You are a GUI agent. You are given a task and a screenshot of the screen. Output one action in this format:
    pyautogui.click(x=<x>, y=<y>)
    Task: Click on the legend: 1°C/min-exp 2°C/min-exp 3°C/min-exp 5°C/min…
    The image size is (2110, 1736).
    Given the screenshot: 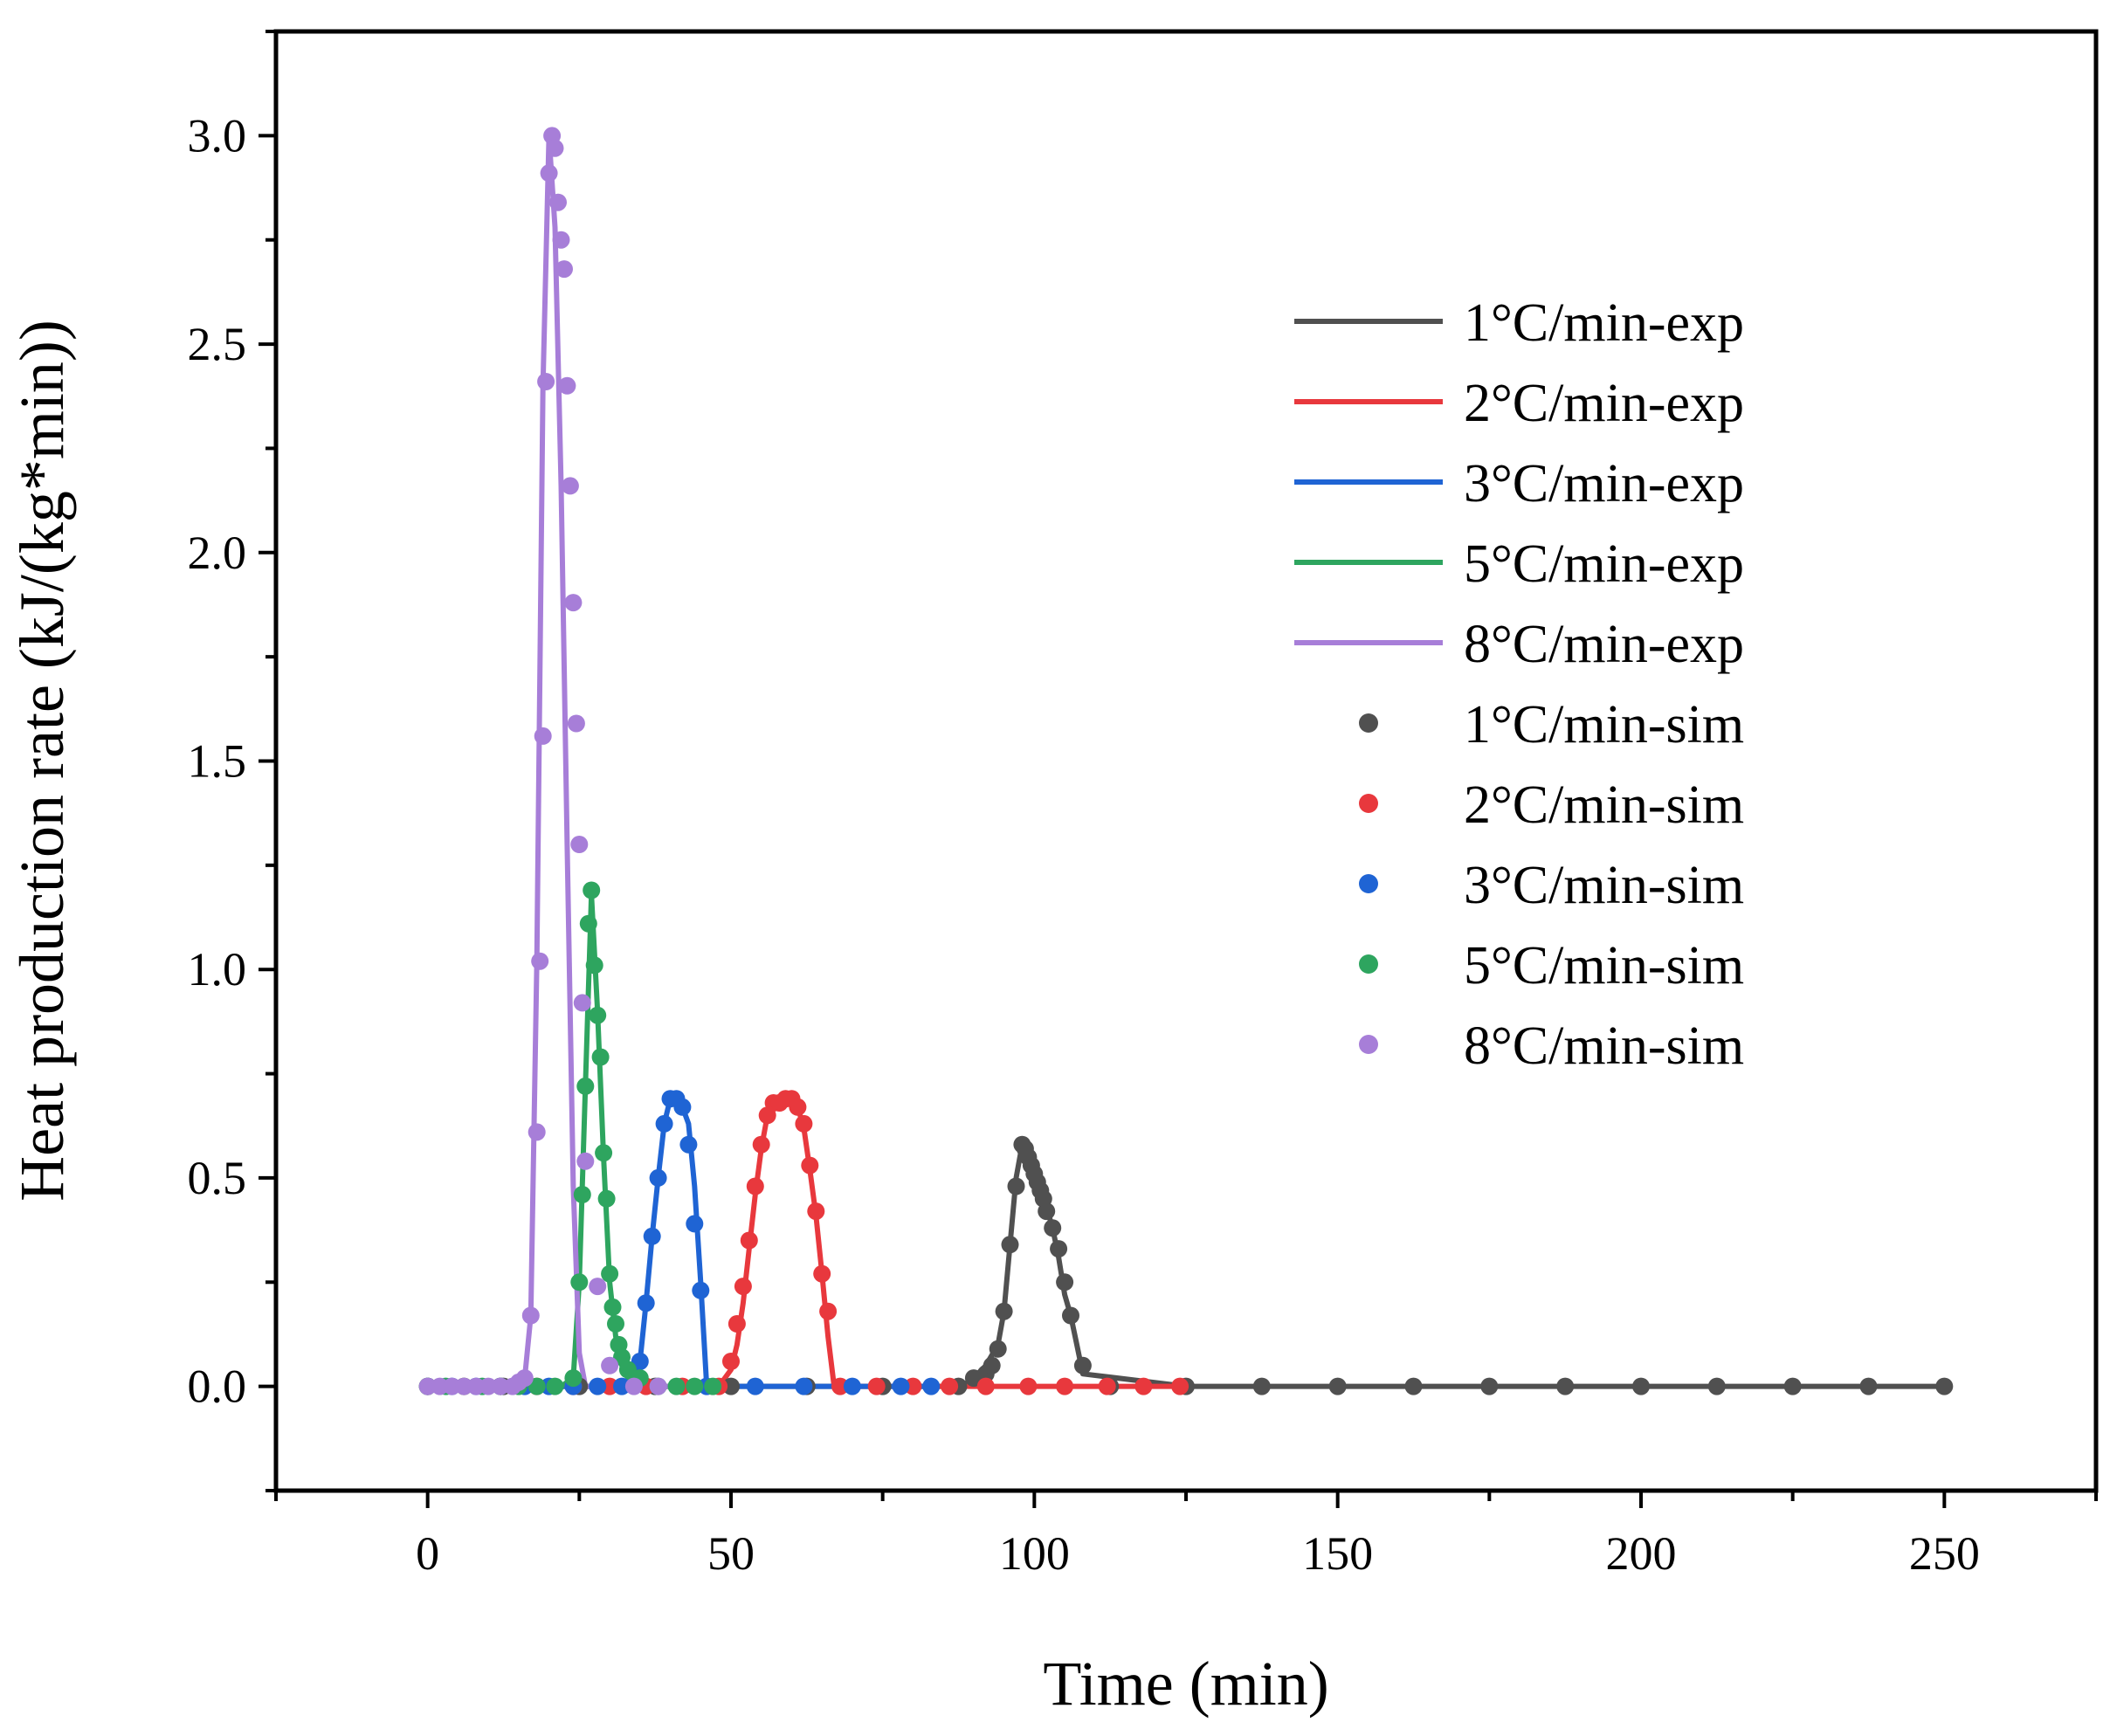 What is the action you would take?
    pyautogui.click(x=1519, y=684)
    